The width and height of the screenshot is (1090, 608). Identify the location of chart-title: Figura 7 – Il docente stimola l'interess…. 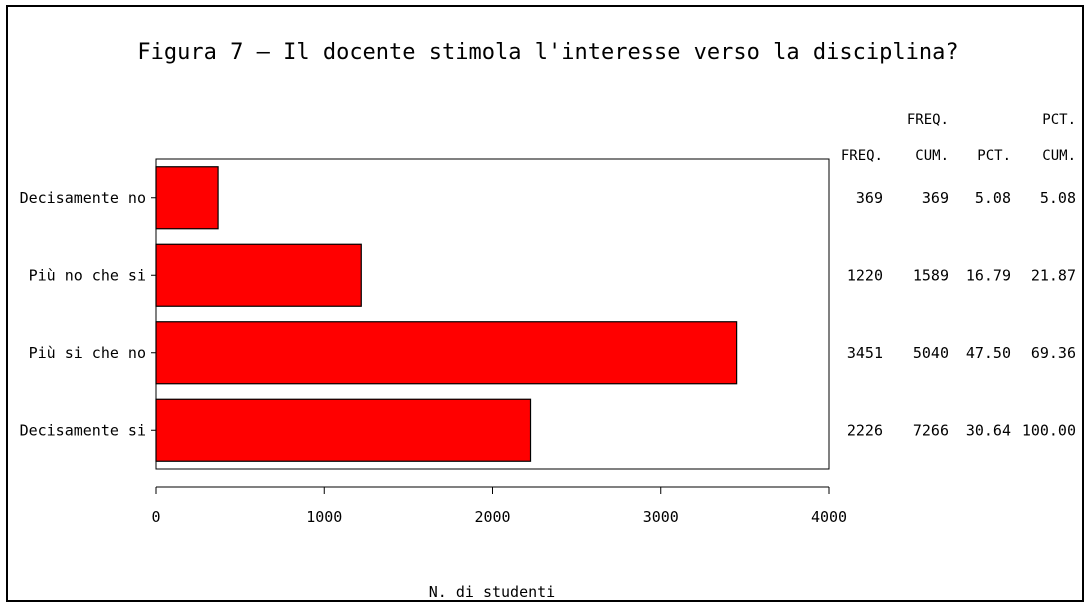
(547, 52).